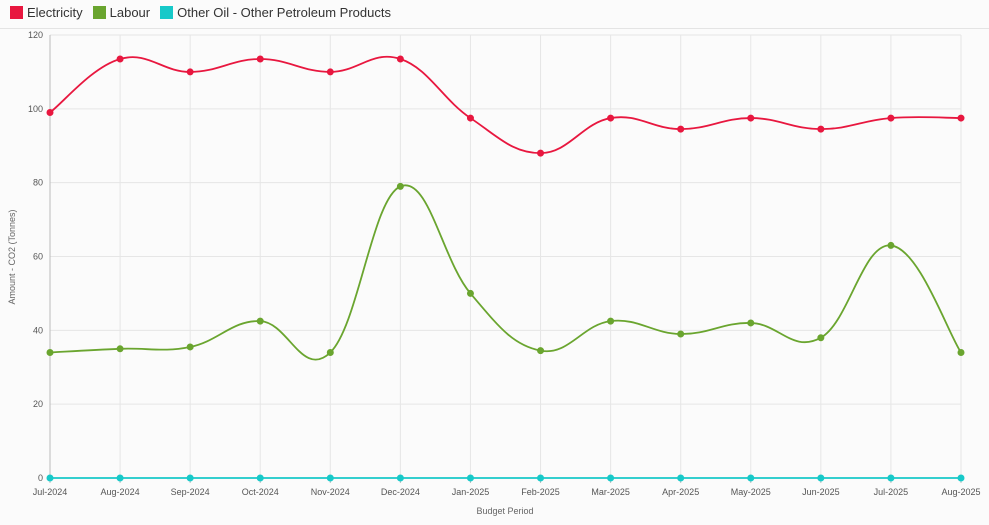  Describe the element at coordinates (821, 492) in the screenshot. I see `x-tick-label: Jun-2025` at that location.